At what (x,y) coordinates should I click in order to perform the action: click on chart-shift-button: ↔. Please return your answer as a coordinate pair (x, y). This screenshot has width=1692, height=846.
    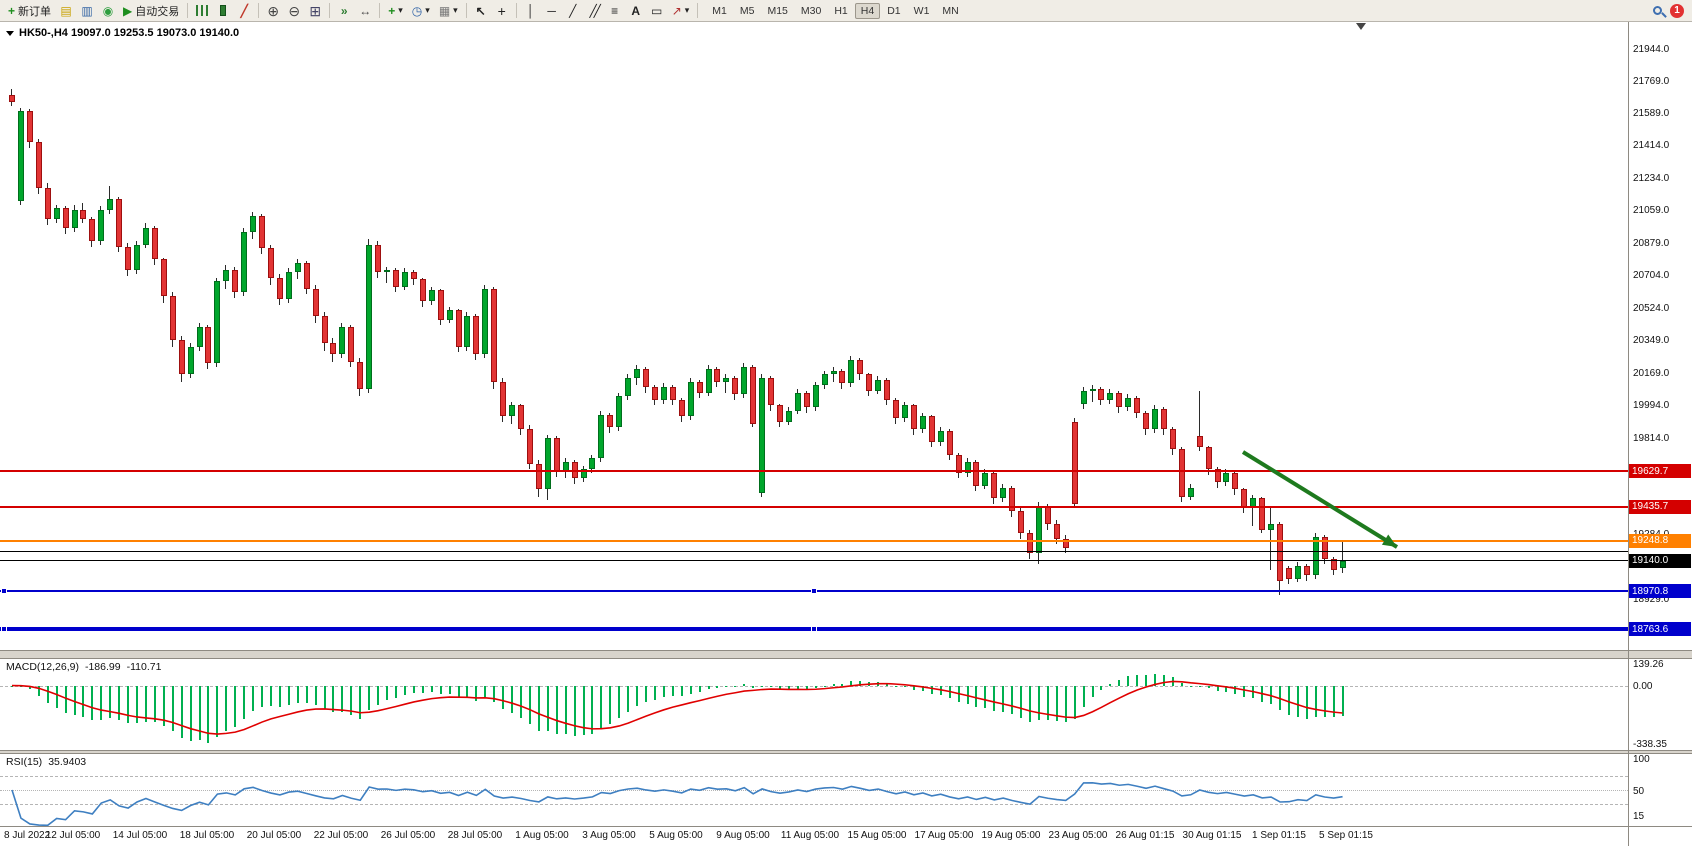
    Looking at the image, I should click on (365, 11).